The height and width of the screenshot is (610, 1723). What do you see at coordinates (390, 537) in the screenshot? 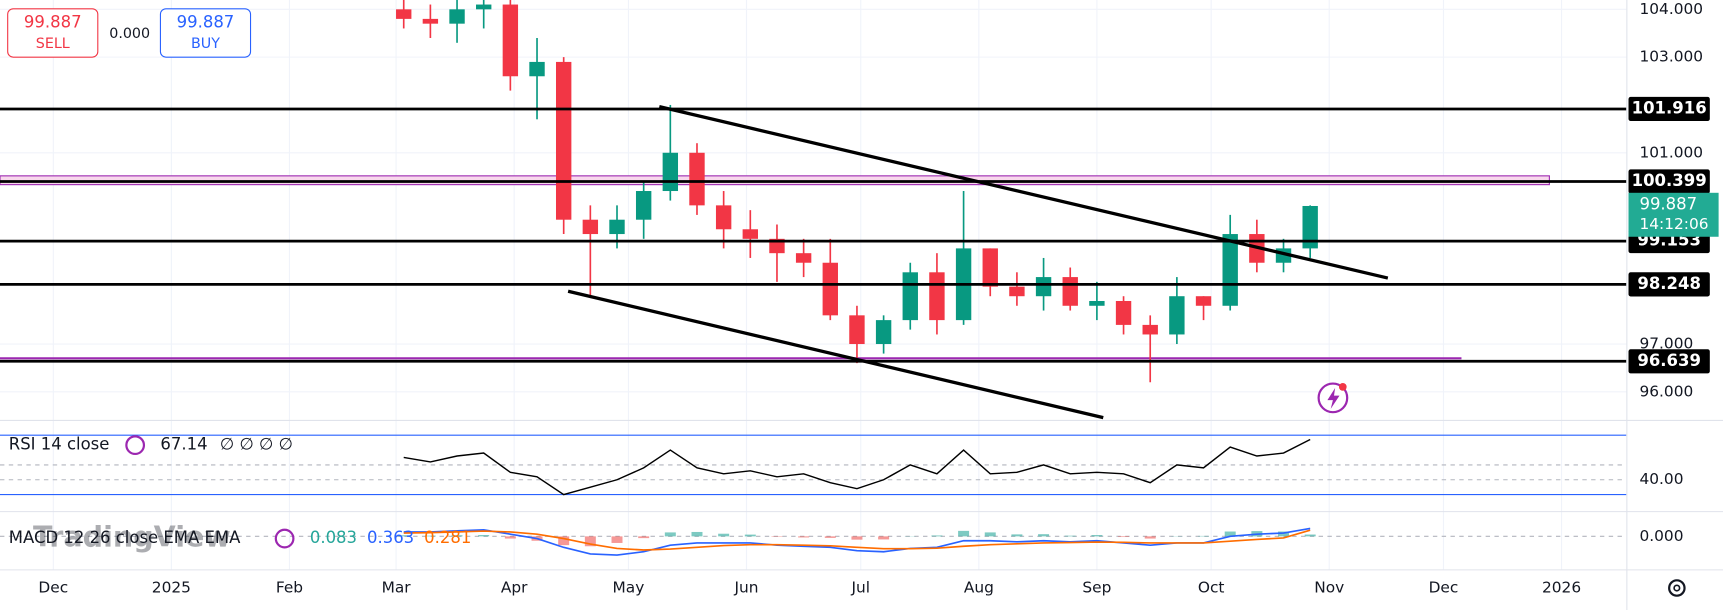
I see `indicator-value: 0.363` at bounding box center [390, 537].